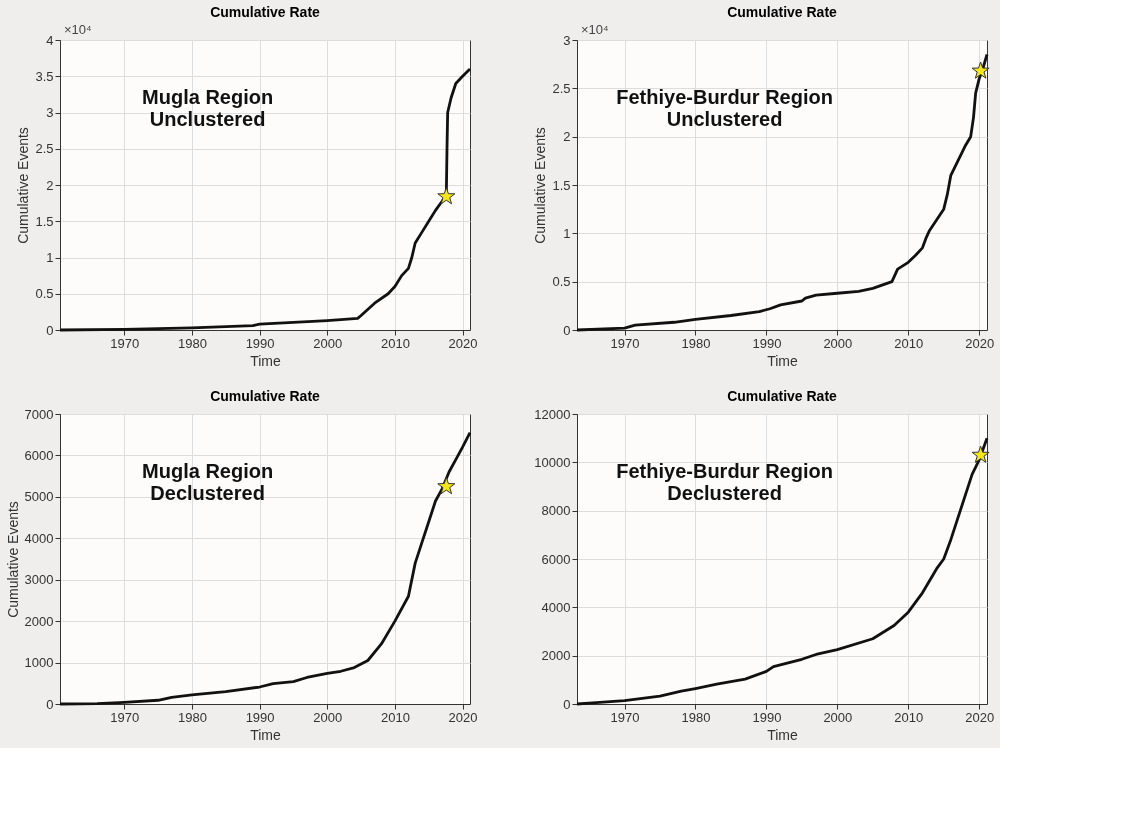 The image size is (1135, 831). Describe the element at coordinates (552, 462) in the screenshot. I see `y-tick-label: 10000` at that location.